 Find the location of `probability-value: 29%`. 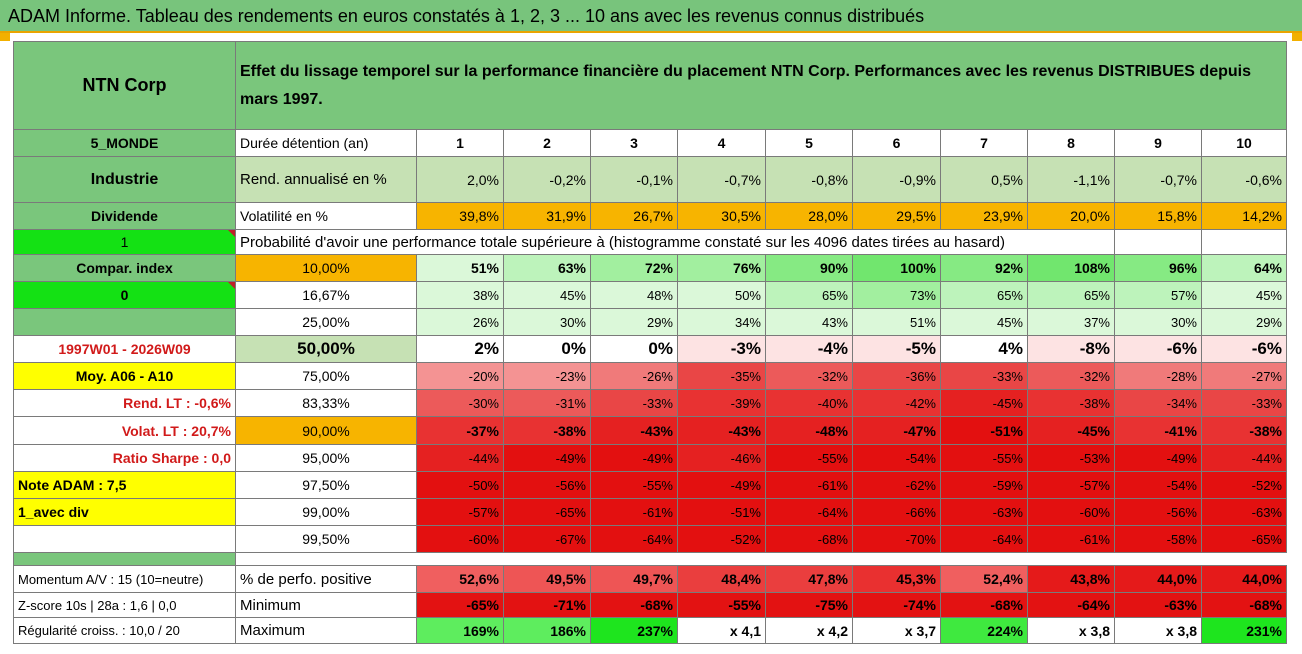

probability-value: 29% is located at coordinates (1244, 322).